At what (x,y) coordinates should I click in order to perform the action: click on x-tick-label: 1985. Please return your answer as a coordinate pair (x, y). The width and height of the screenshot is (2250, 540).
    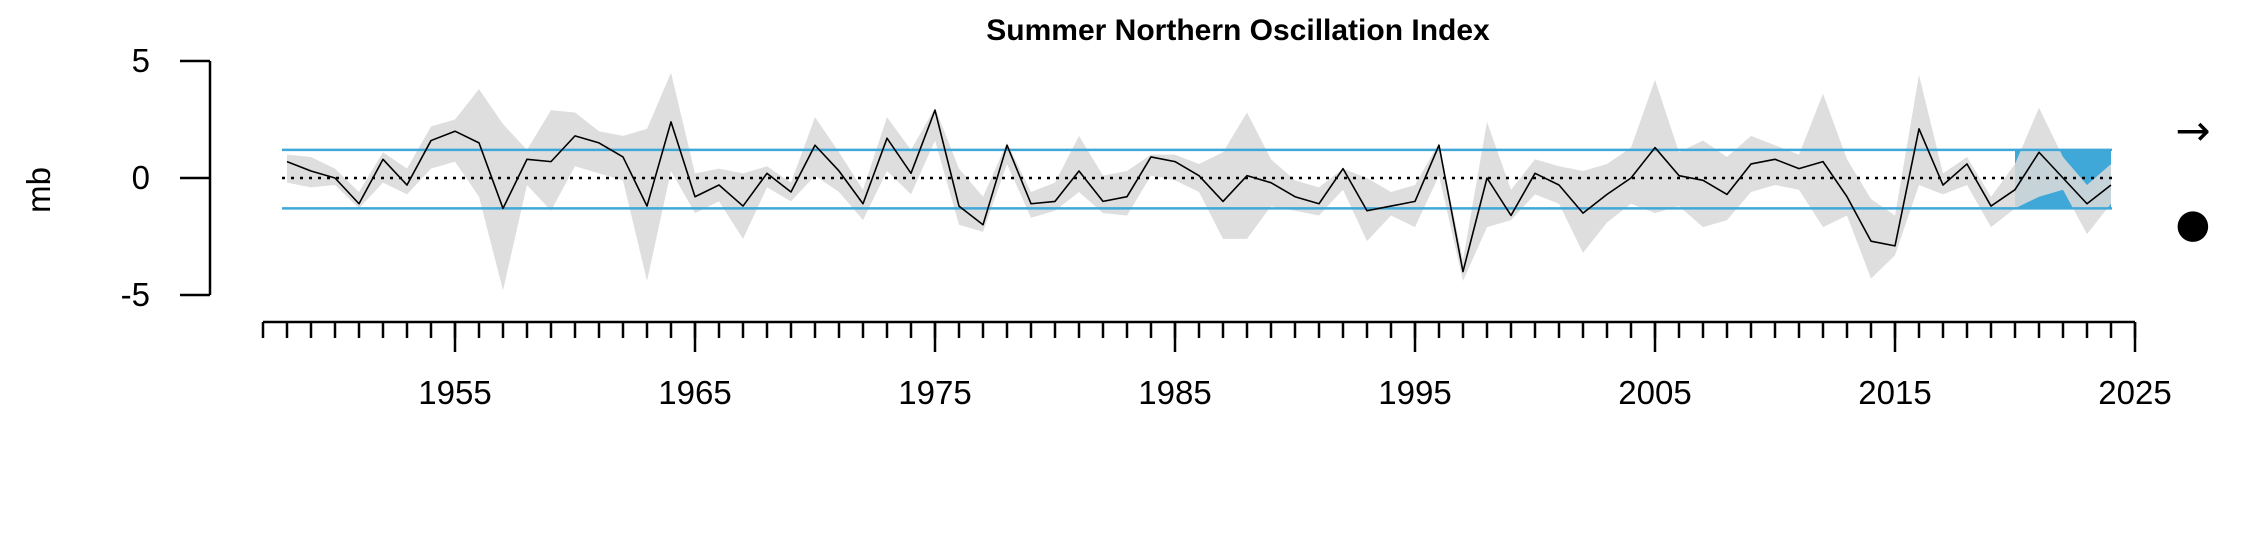
    Looking at the image, I should click on (1174, 392).